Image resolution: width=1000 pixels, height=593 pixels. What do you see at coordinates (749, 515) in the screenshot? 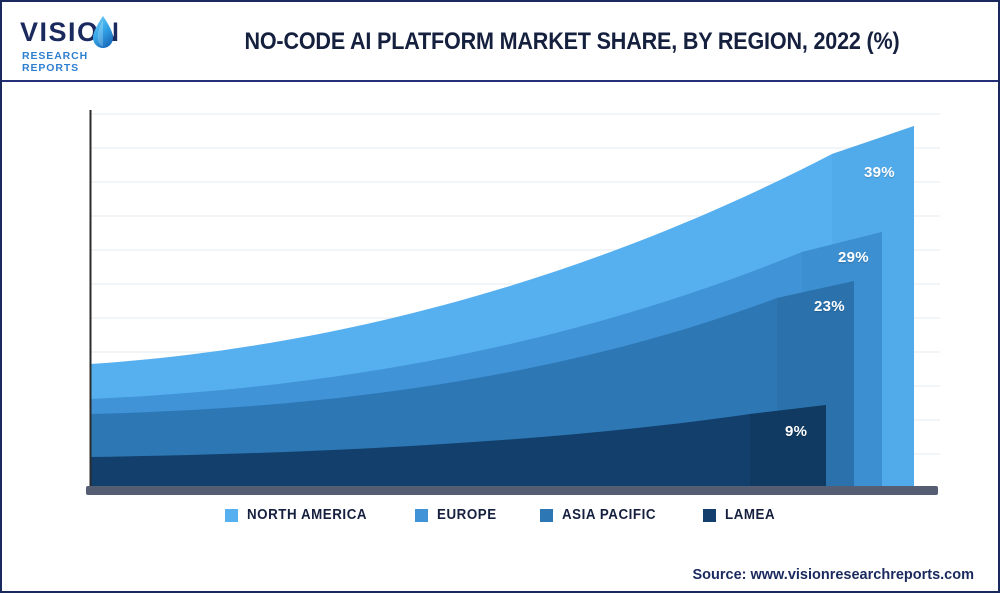
I see `legend-label: LAMEA` at bounding box center [749, 515].